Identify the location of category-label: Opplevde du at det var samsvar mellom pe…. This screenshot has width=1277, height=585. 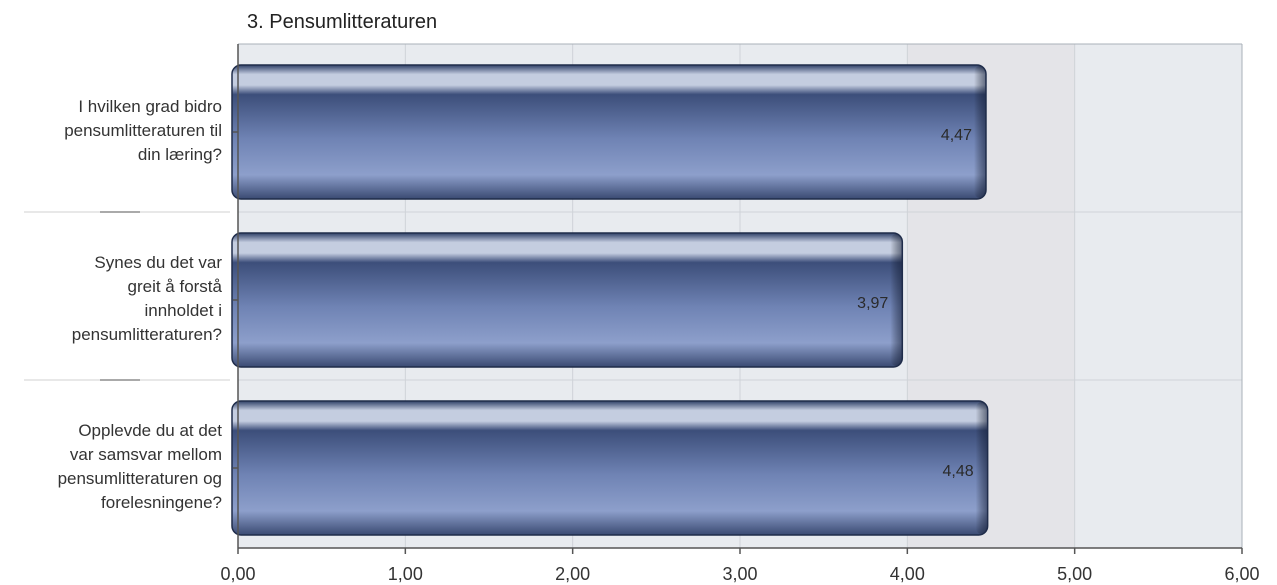
(139, 466).